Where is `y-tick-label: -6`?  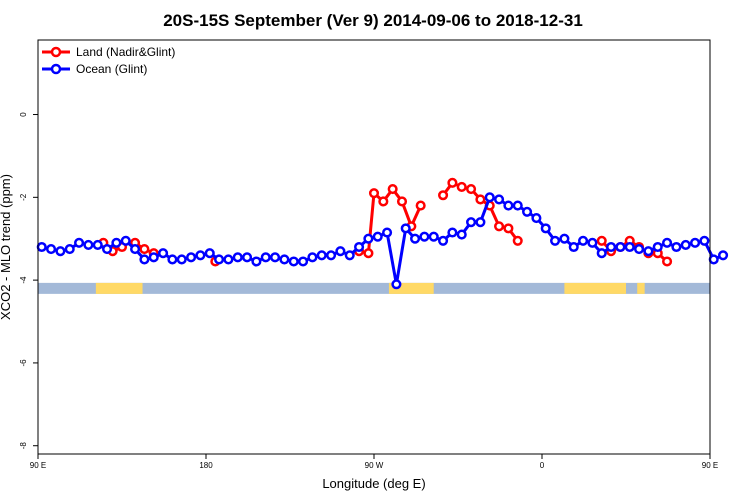 y-tick-label: -6 is located at coordinates (23, 363).